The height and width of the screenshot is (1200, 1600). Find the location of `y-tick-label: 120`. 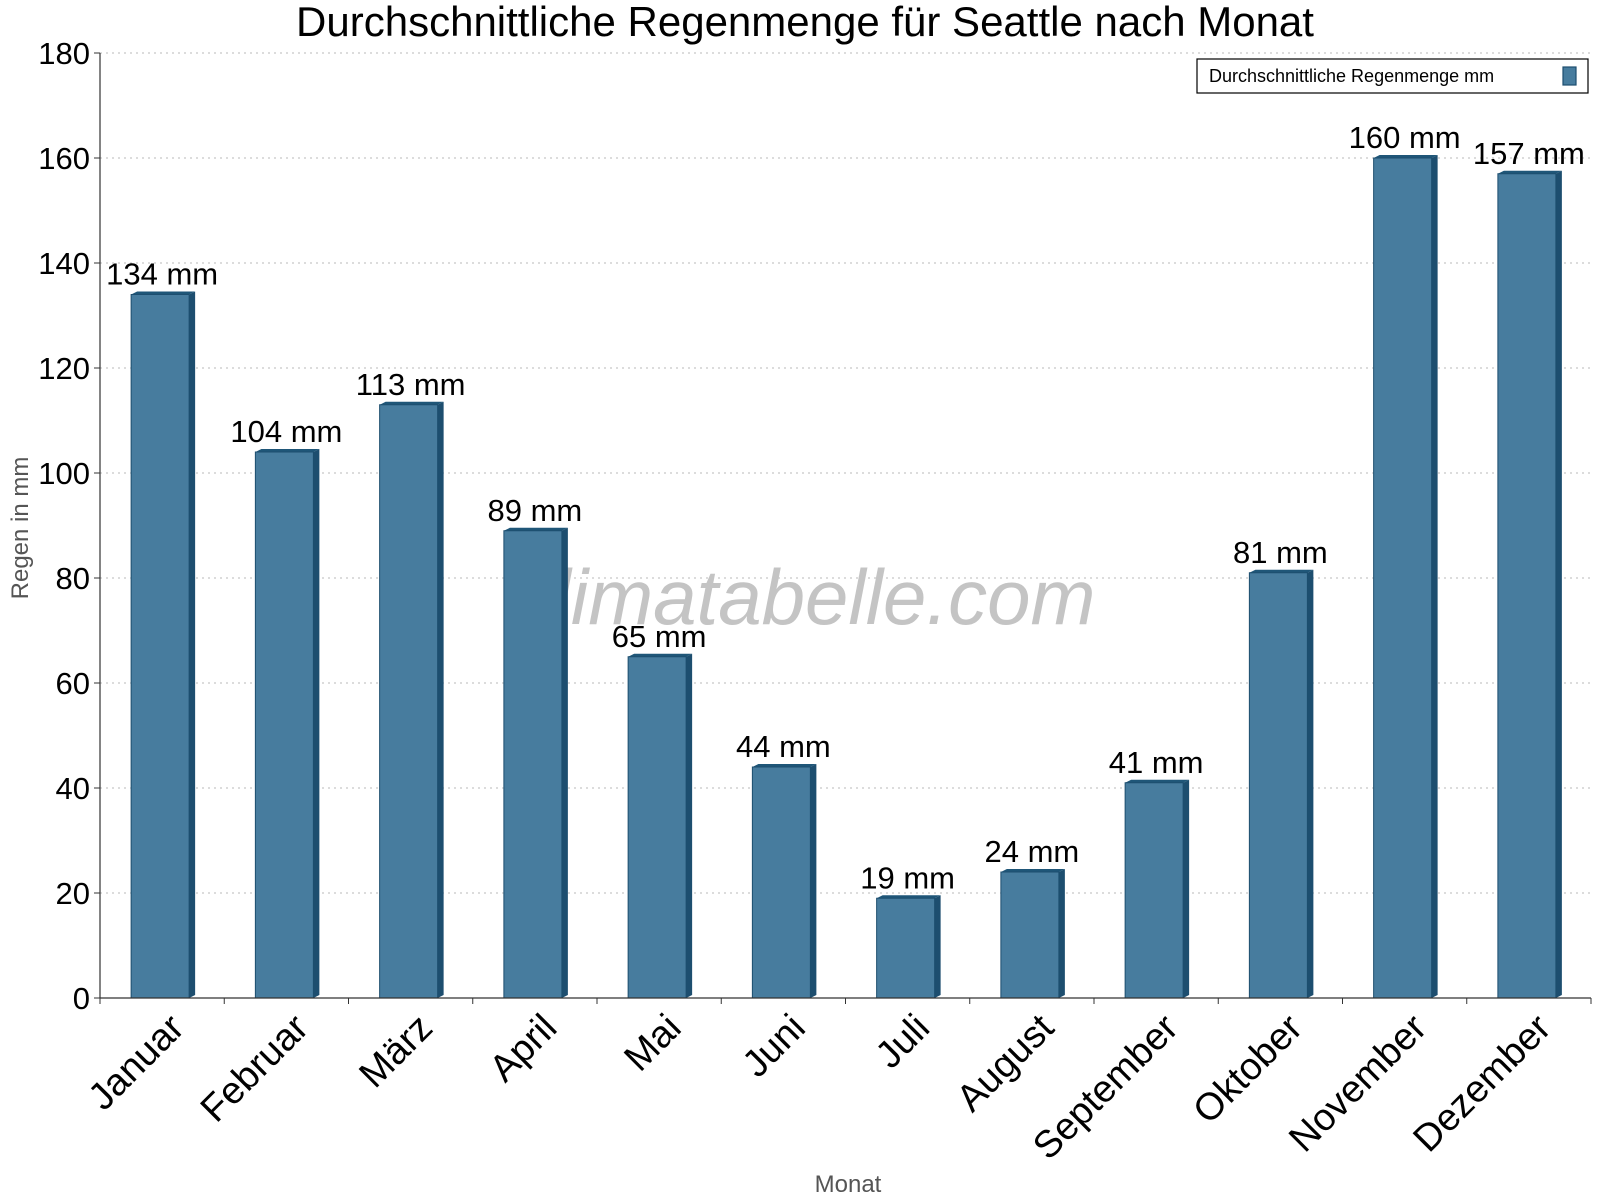

y-tick-label: 120 is located at coordinates (64, 368).